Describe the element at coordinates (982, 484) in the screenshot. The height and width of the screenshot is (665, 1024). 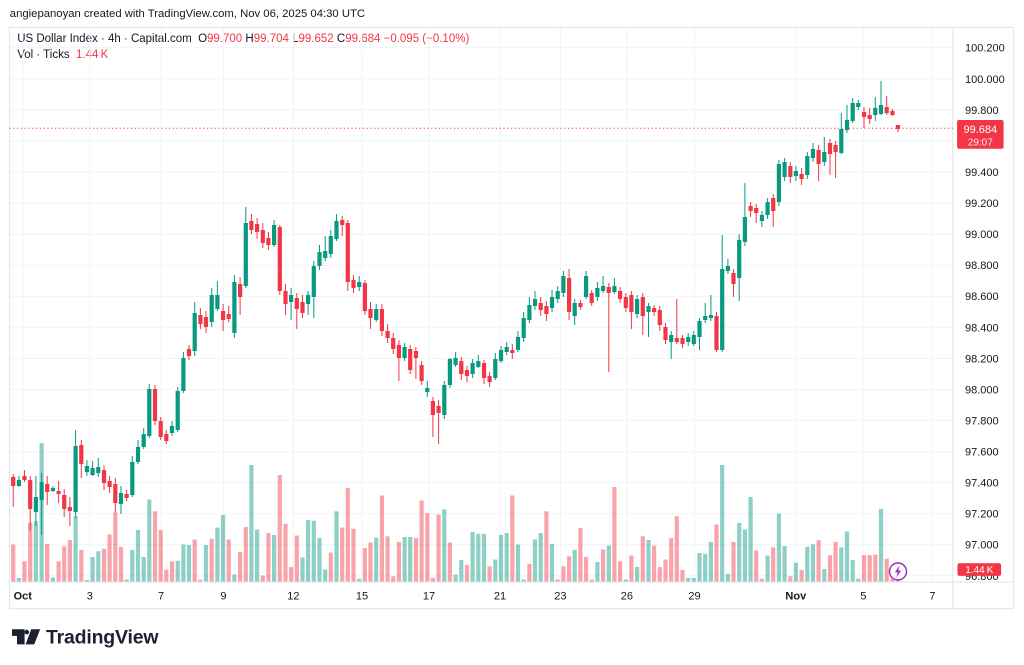
I see `svg-text: 97.400` at that location.